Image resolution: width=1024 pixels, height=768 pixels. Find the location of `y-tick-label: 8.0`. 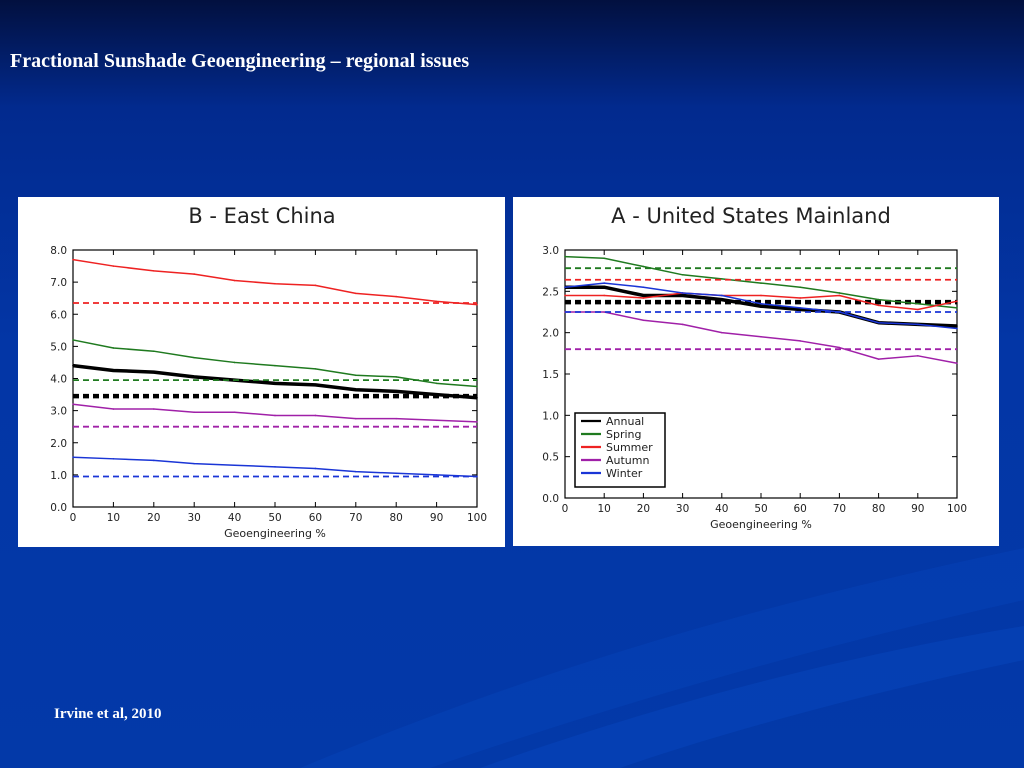

y-tick-label: 8.0 is located at coordinates (58, 251).